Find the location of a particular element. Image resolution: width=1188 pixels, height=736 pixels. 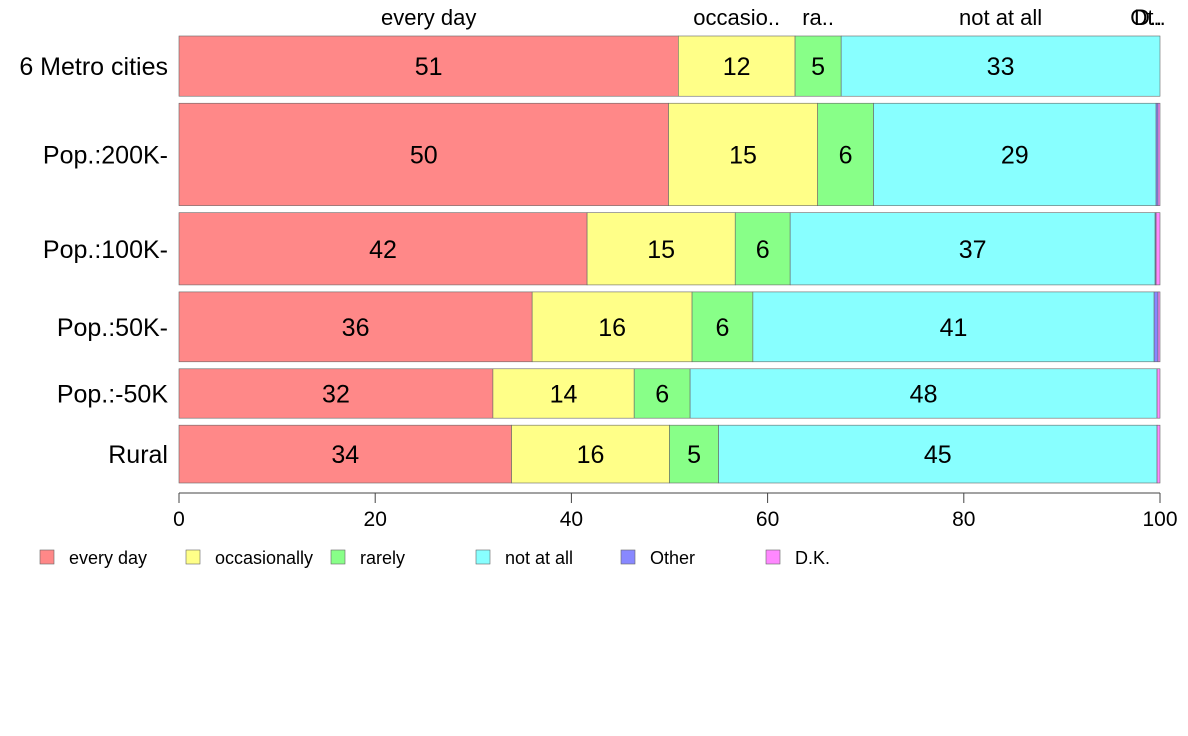

data-label: 51 is located at coordinates (429, 67).